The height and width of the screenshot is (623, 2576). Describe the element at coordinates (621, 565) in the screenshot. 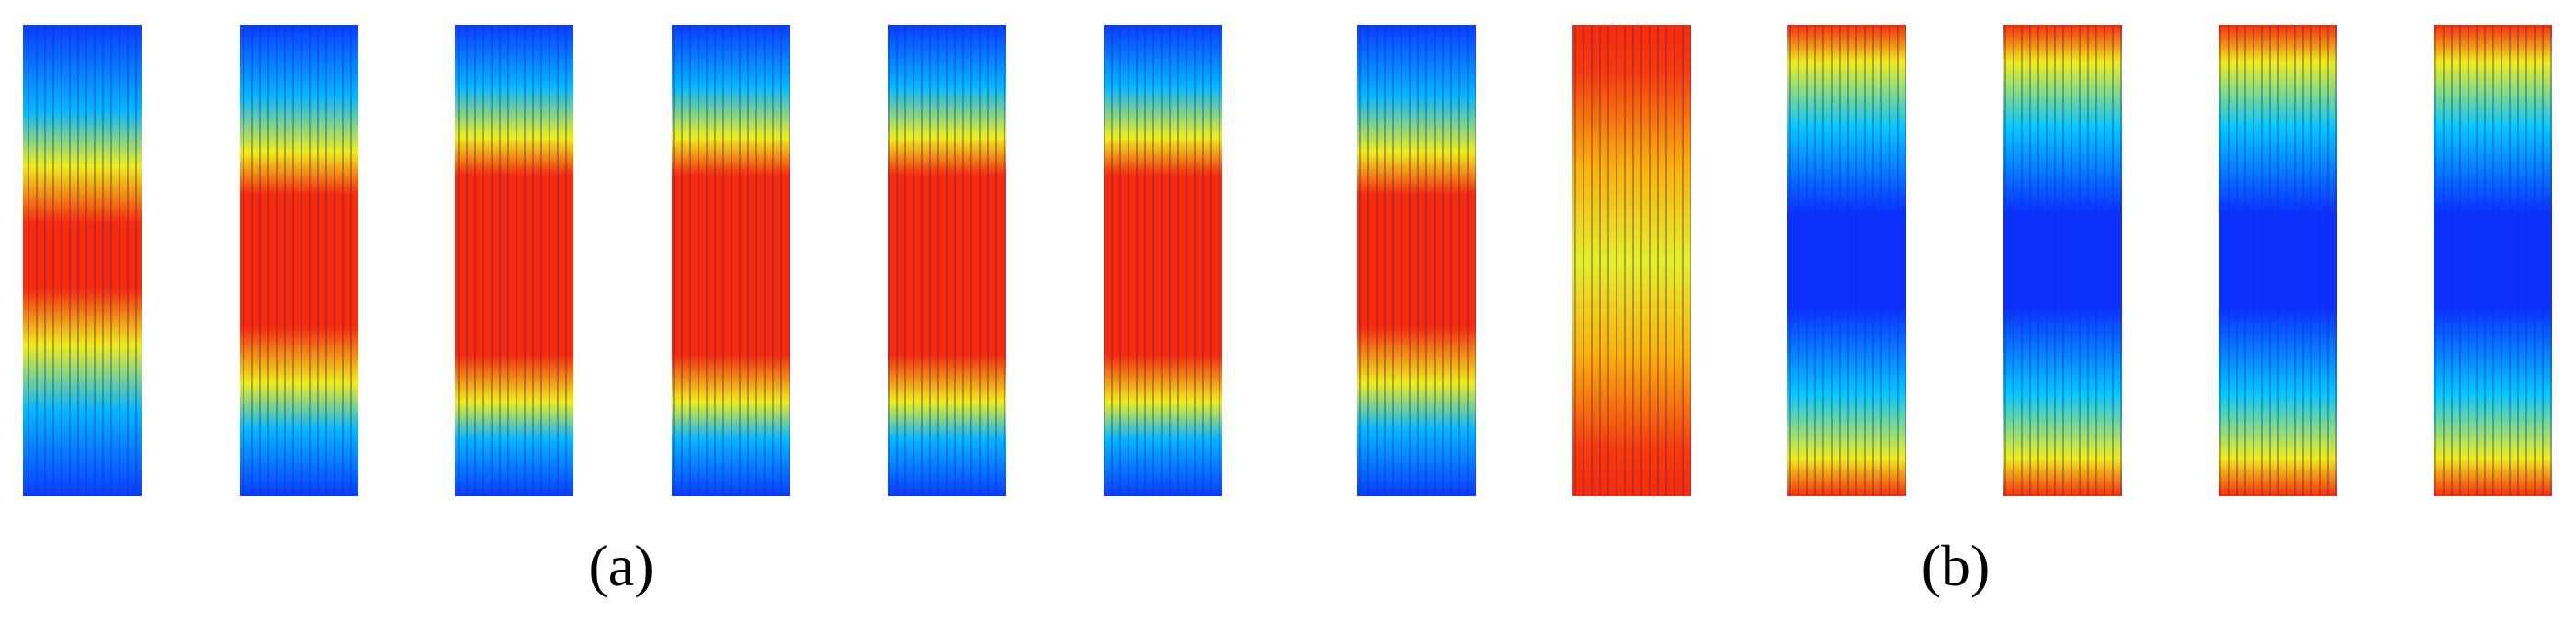

I see `caption: (a)` at that location.